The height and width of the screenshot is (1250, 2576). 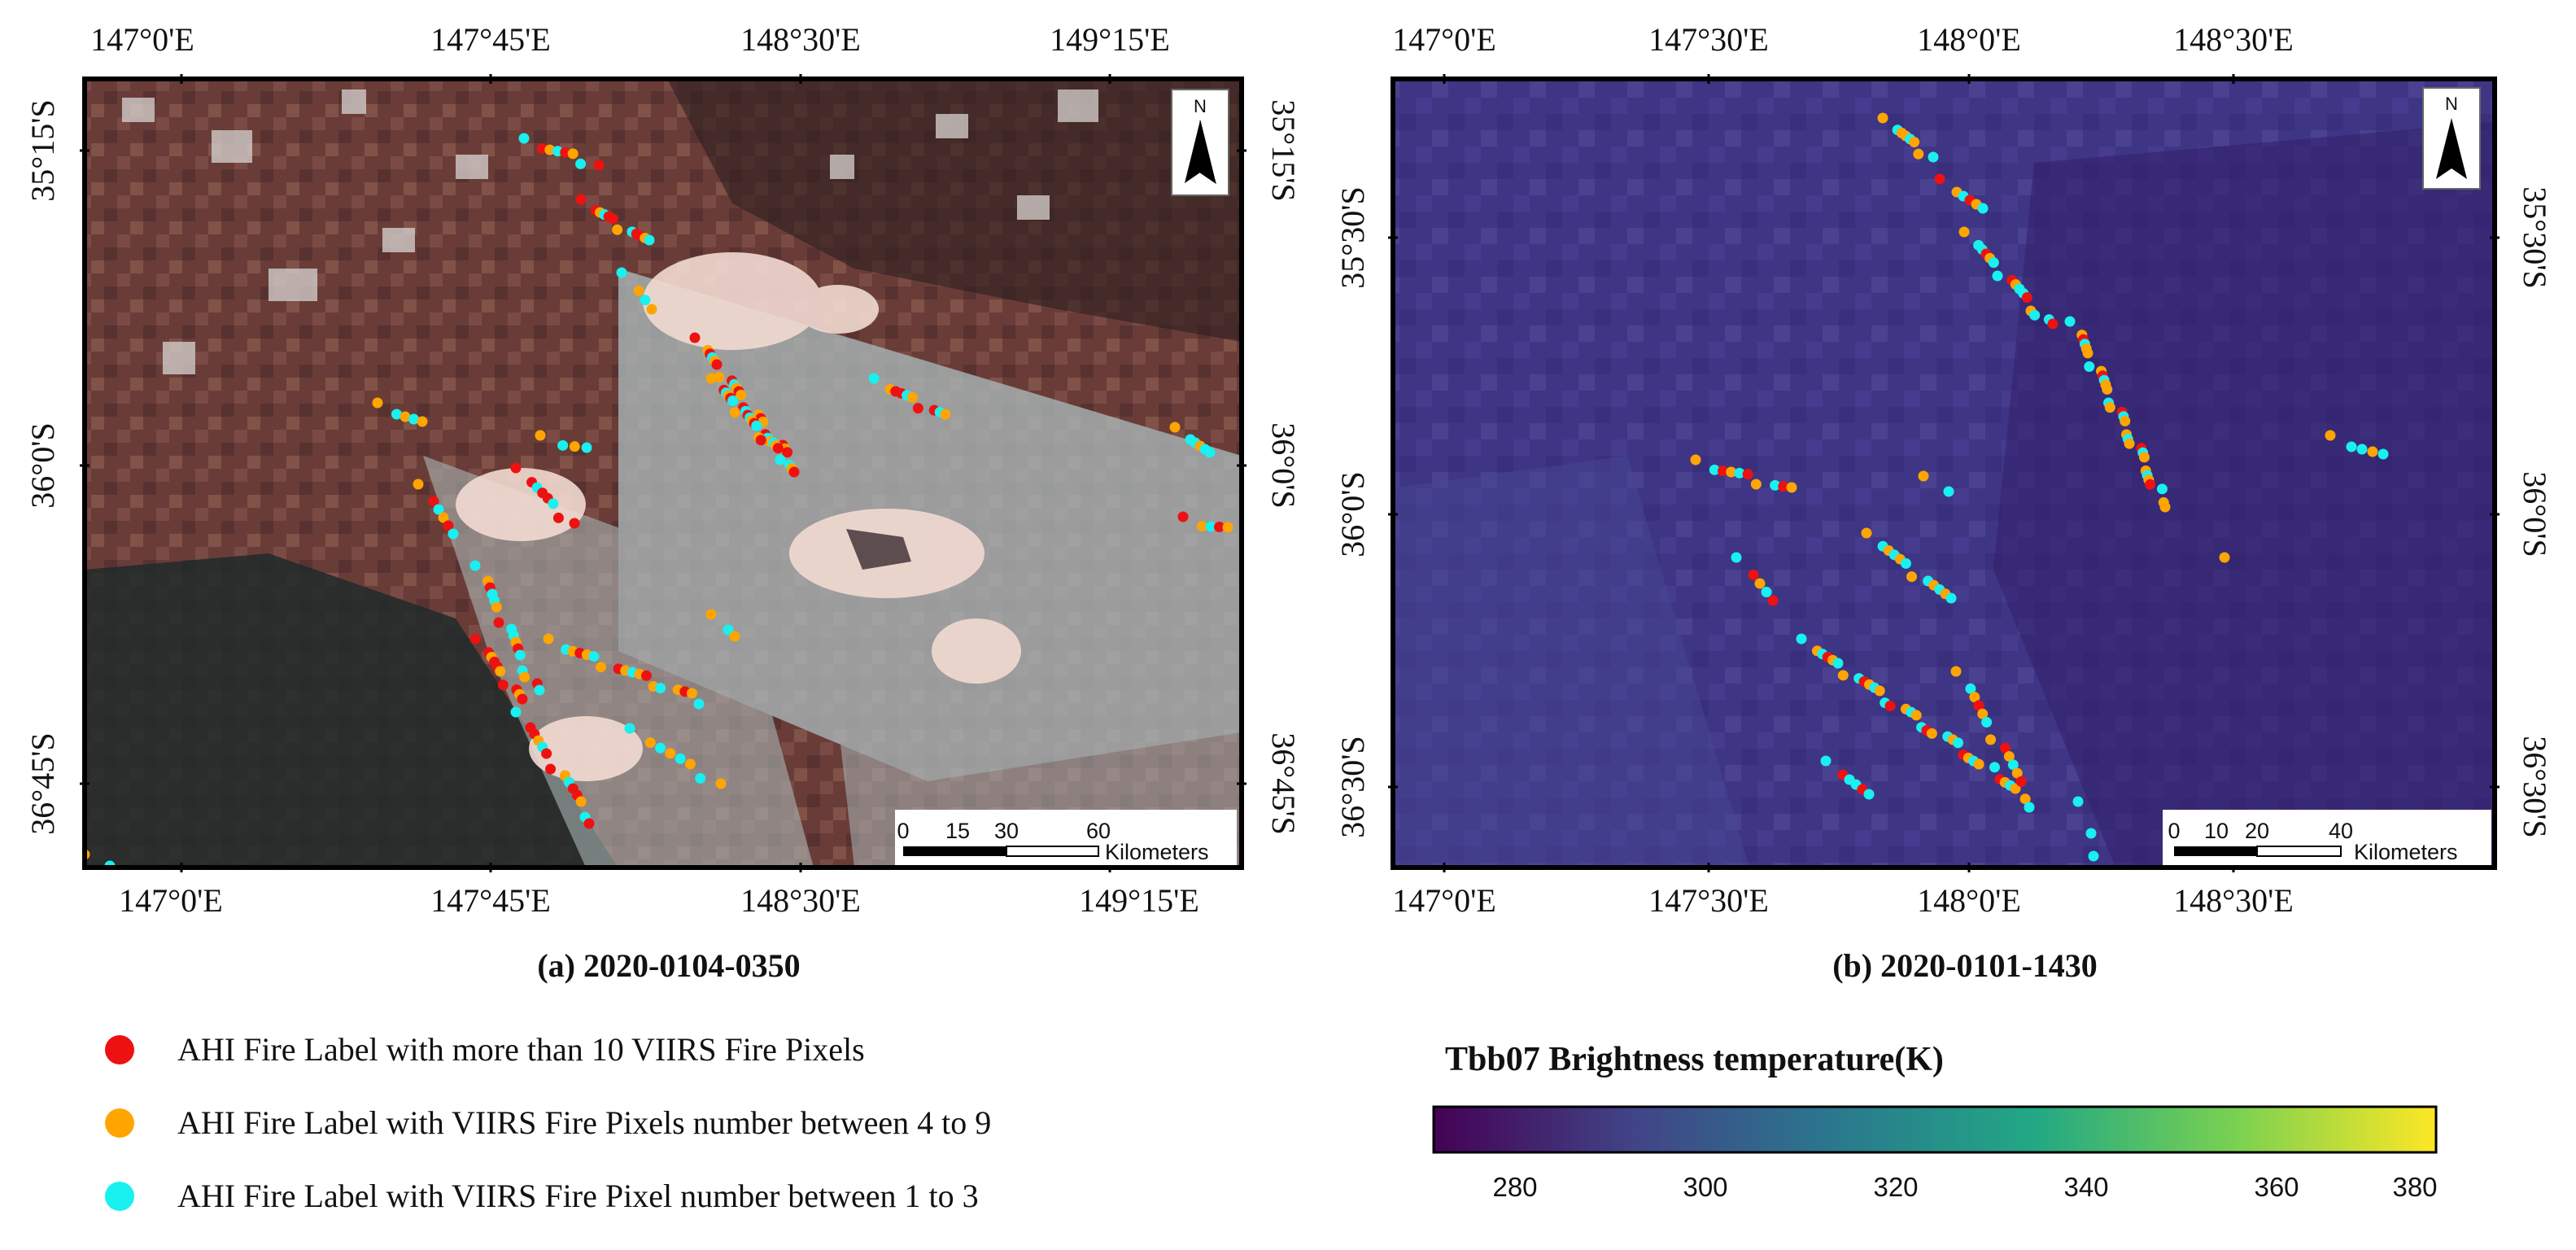 What do you see at coordinates (142, 39) in the screenshot?
I see `panel-a-top-tick: 147°0'E` at bounding box center [142, 39].